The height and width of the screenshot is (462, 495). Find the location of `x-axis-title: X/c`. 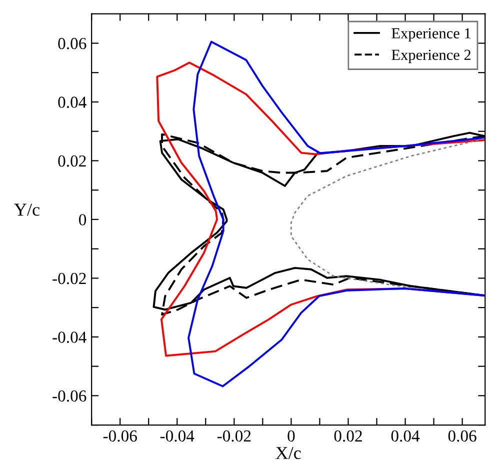

x-axis-title: X/c is located at coordinates (288, 453).